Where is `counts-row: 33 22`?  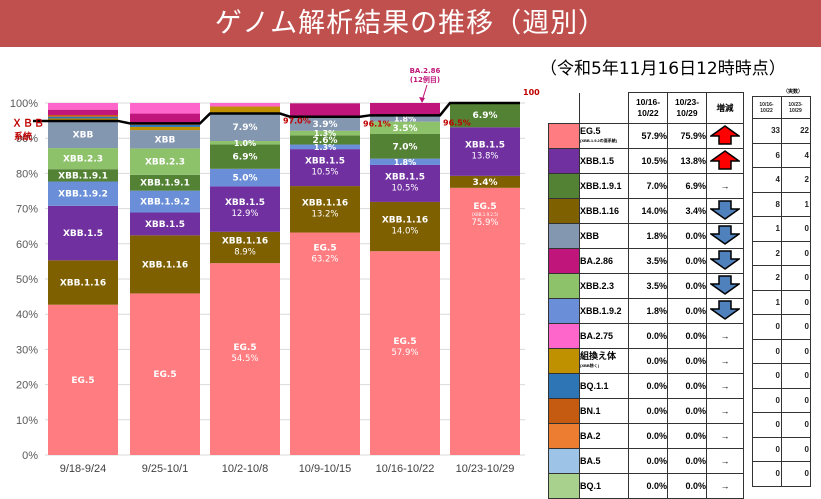 counts-row: 33 22 is located at coordinates (781, 131).